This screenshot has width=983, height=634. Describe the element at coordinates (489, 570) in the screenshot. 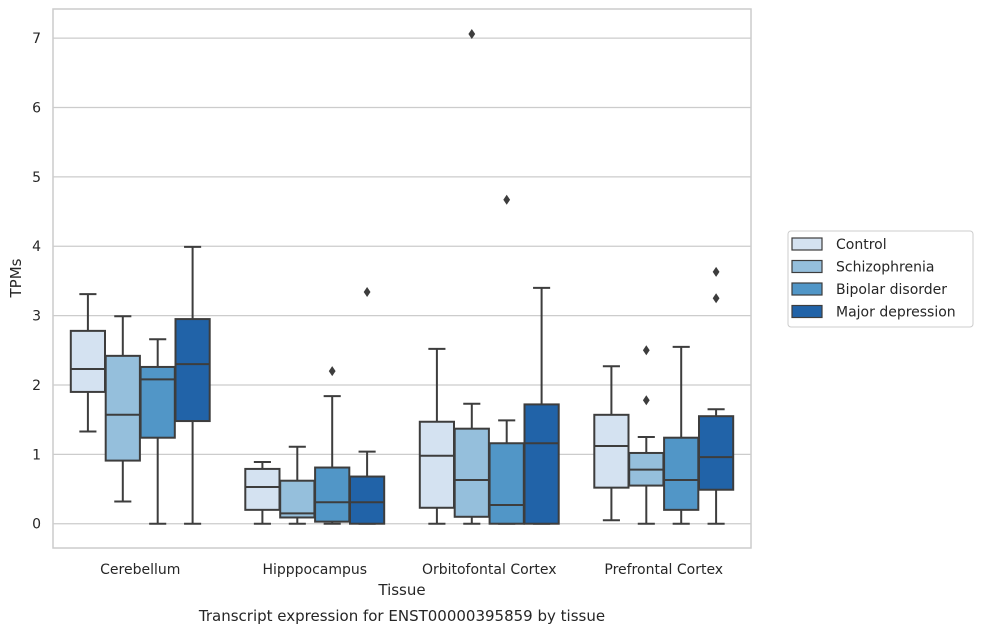

I see `x-tick-label: Orbitofontal Cortex` at that location.